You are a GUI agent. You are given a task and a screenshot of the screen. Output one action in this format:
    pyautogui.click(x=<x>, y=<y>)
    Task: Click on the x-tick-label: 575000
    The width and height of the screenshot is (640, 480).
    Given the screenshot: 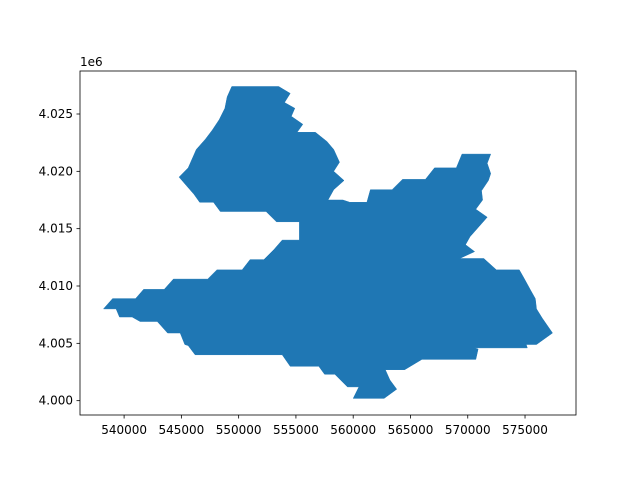 What is the action you would take?
    pyautogui.click(x=525, y=430)
    